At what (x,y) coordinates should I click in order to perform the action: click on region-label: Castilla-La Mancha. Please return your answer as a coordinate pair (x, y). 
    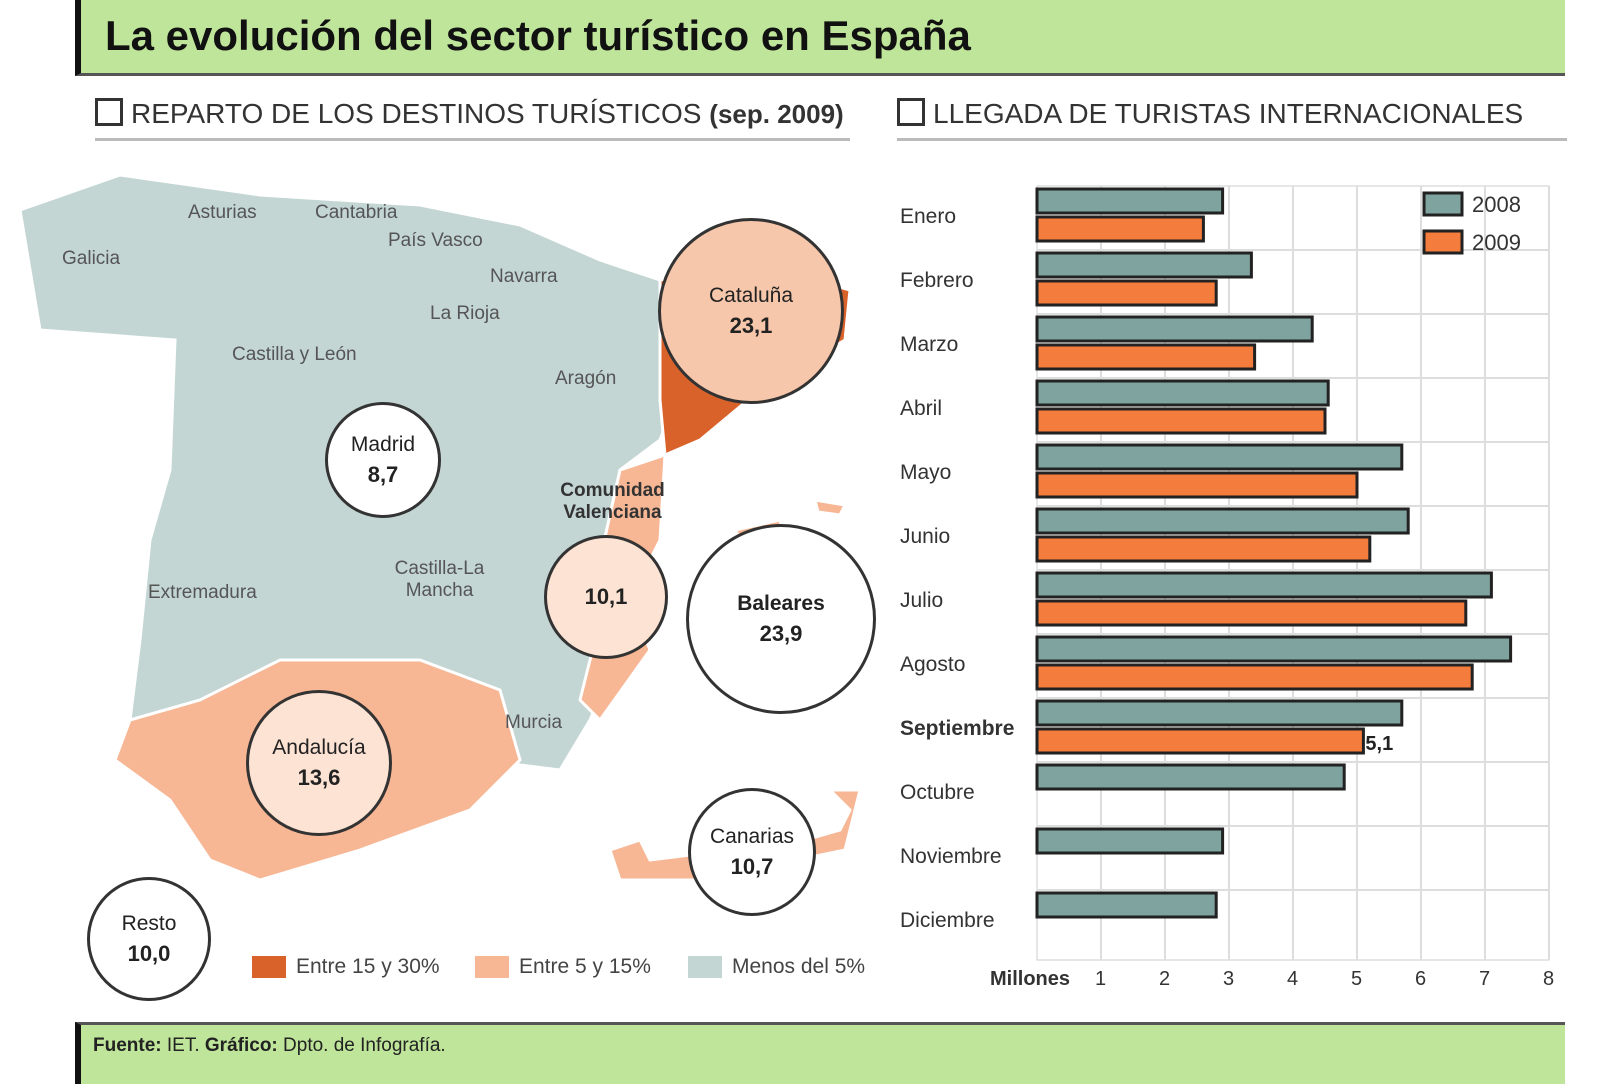
    Looking at the image, I should click on (439, 579).